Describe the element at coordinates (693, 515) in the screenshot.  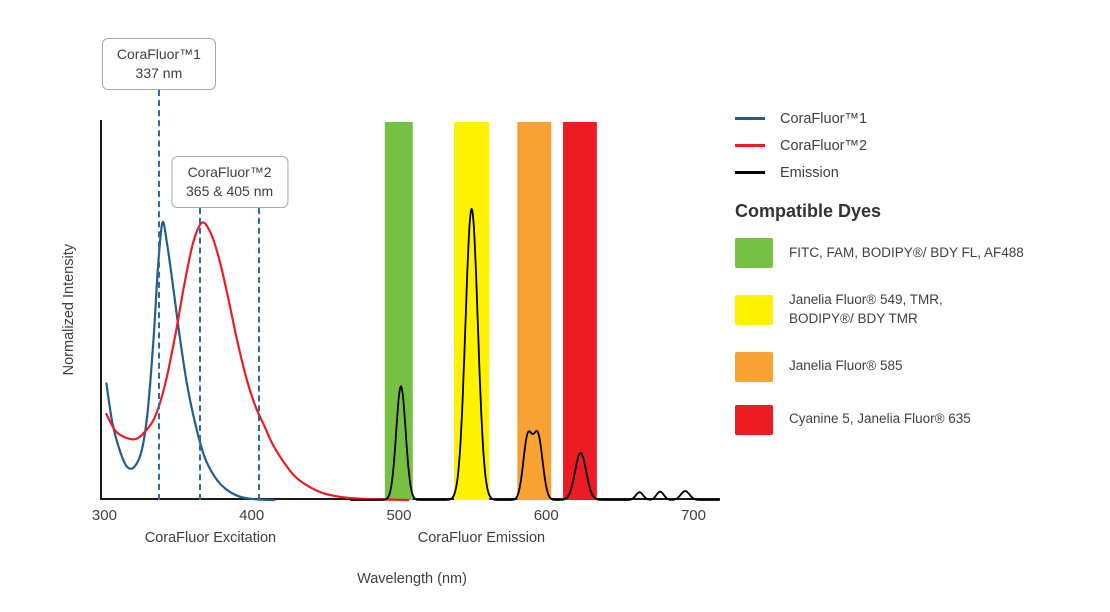
I see `x-tick-label: 700` at that location.